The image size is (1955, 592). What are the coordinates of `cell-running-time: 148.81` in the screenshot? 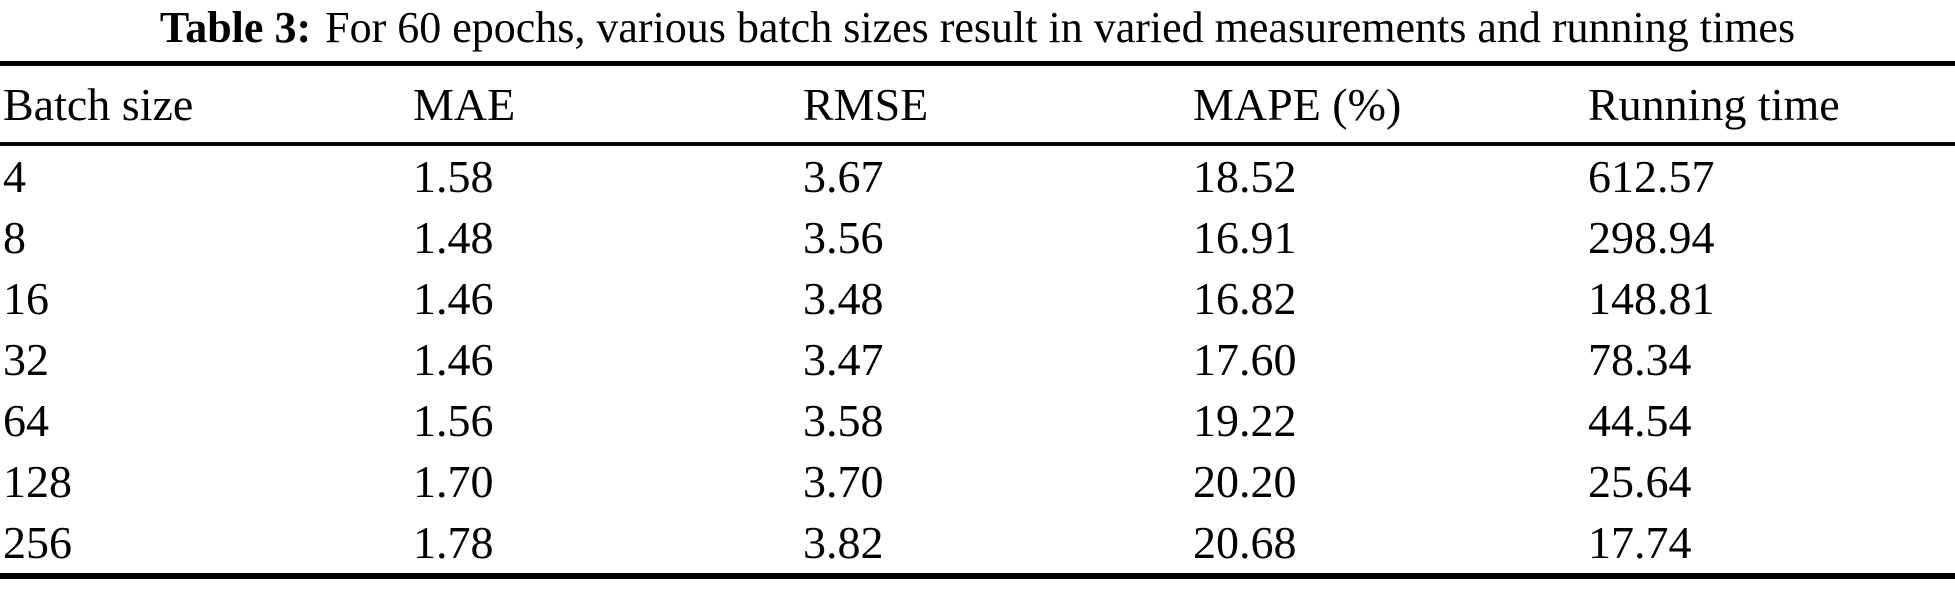 It's located at (1651, 298).